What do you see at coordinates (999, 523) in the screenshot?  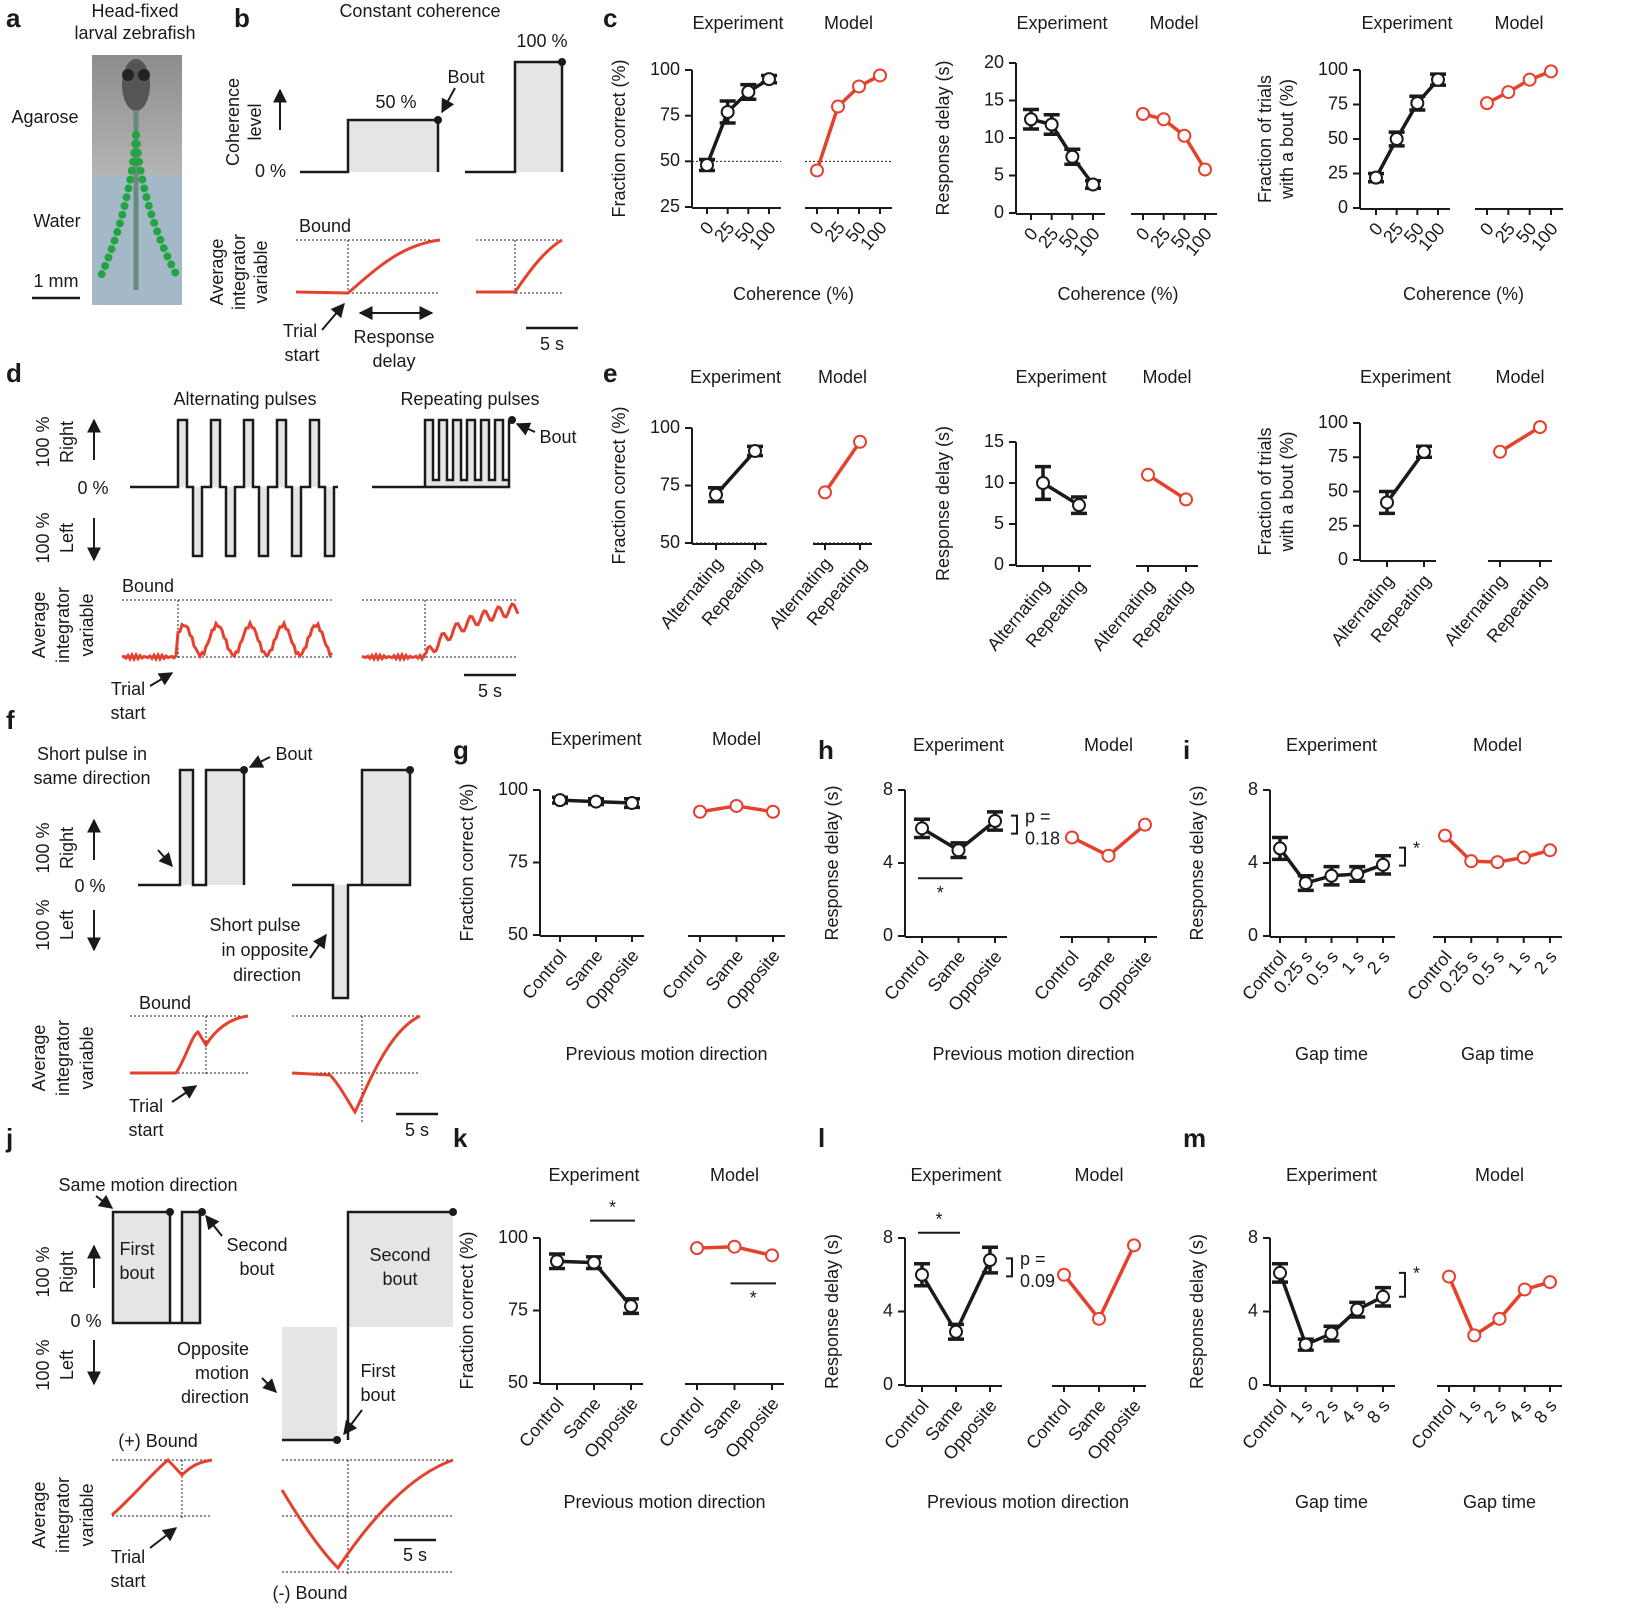 I see `y-tick-label: 5` at bounding box center [999, 523].